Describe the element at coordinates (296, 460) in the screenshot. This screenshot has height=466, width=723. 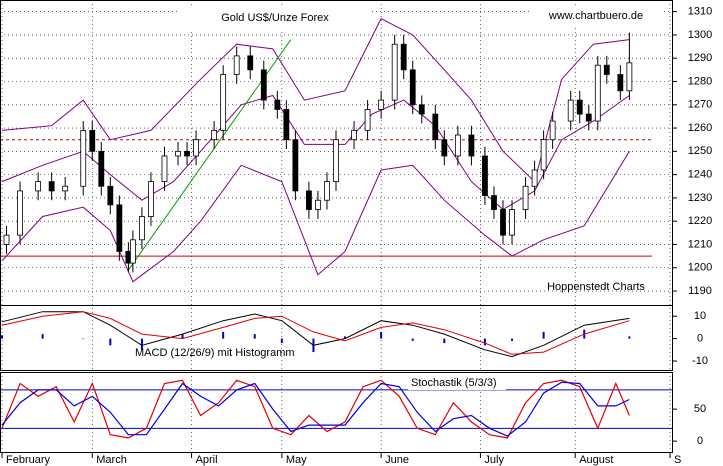
I see `x-tick-label: May` at that location.